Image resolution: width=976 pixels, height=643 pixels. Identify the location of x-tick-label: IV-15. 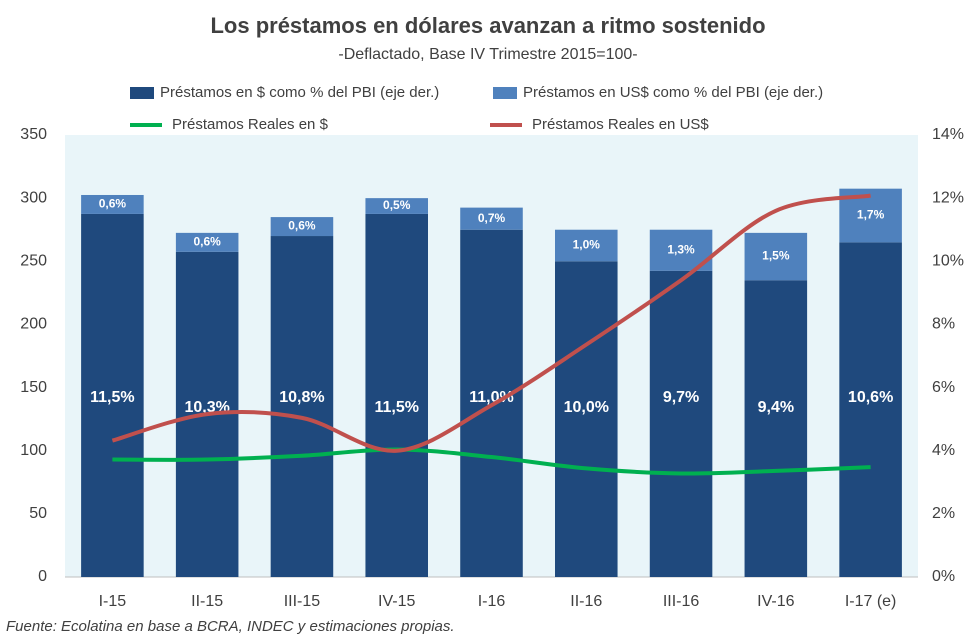
(396, 601).